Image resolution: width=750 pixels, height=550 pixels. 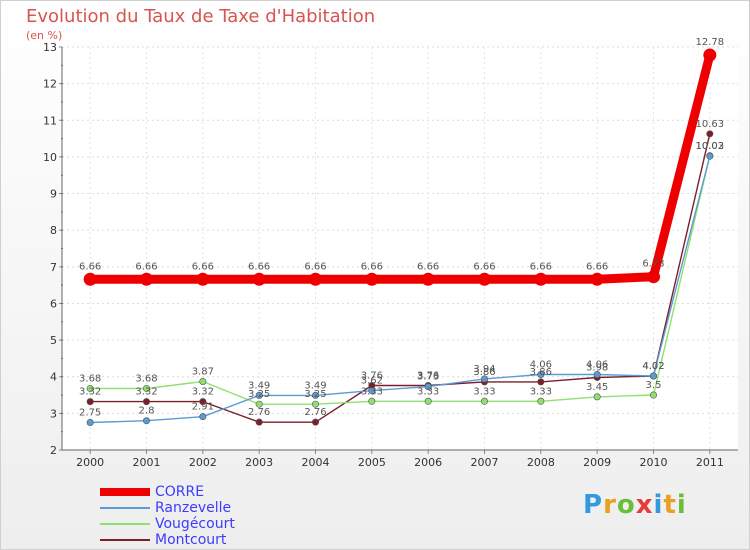 What do you see at coordinates (710, 42) in the screenshot?
I see `data-label: 12.78` at bounding box center [710, 42].